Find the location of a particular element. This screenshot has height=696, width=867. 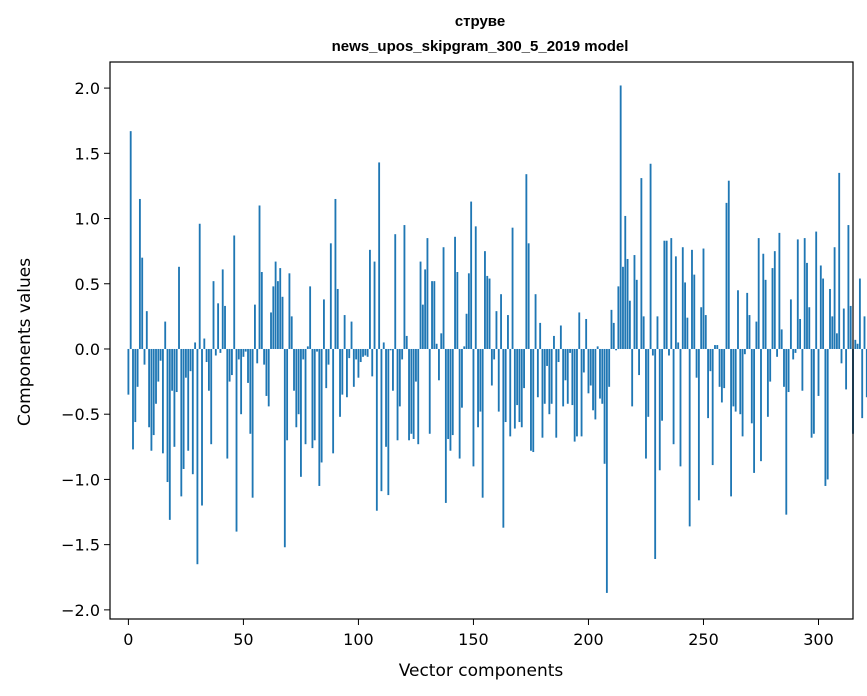

chart-subtitle: news_upos_skipgram_300_5_2019 model is located at coordinates (480, 46).